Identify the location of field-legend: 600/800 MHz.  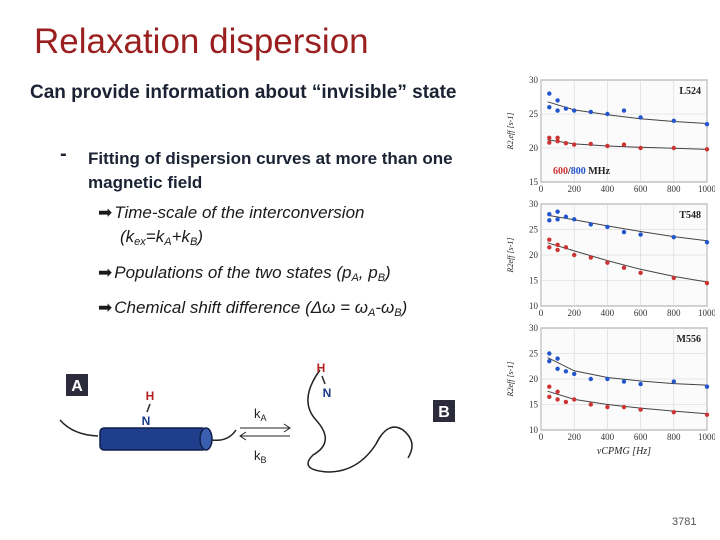
(581, 171).